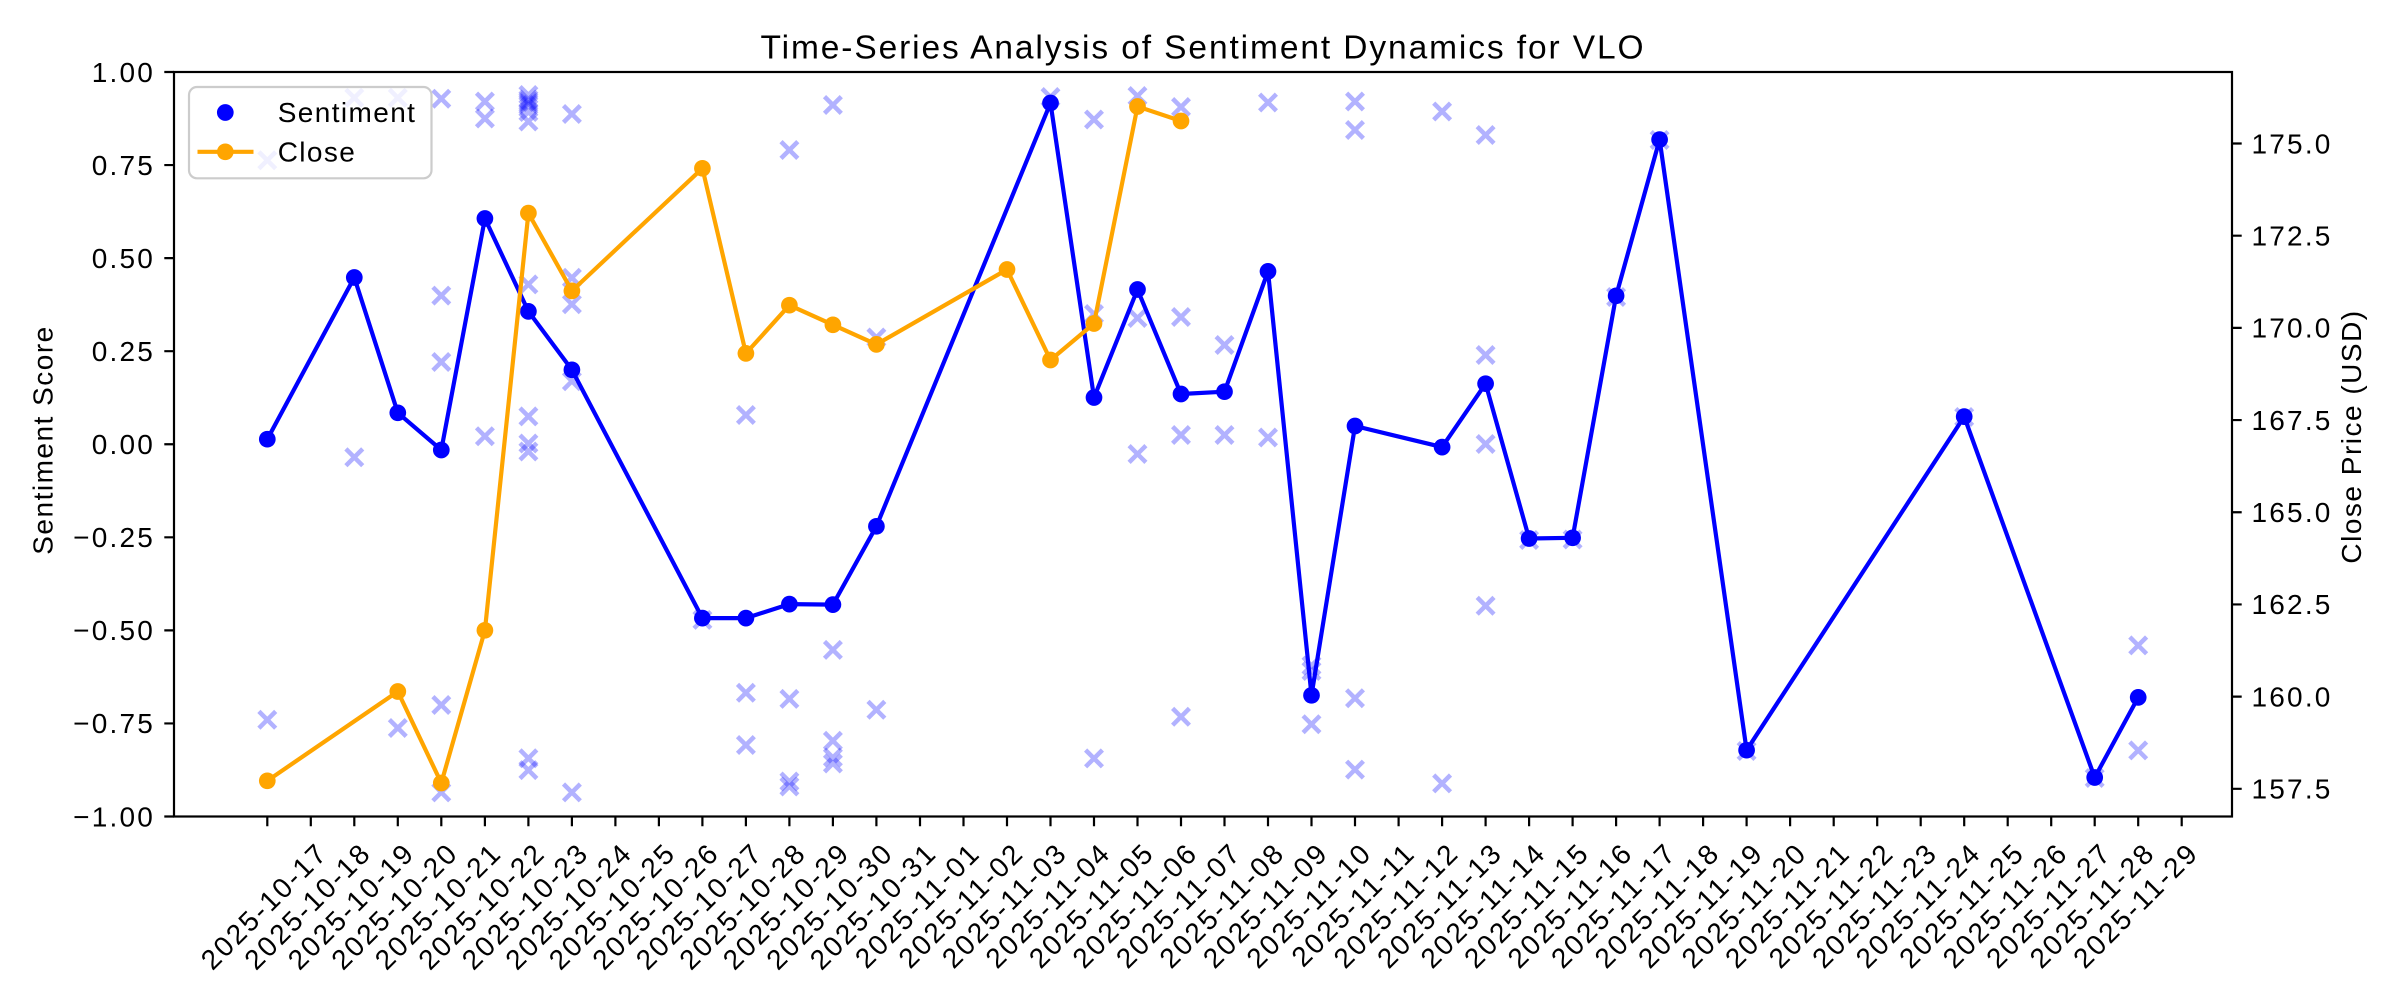 This screenshot has height=1000, width=2400. Describe the element at coordinates (123, 165) in the screenshot. I see `svg-text: 0.75` at that location.